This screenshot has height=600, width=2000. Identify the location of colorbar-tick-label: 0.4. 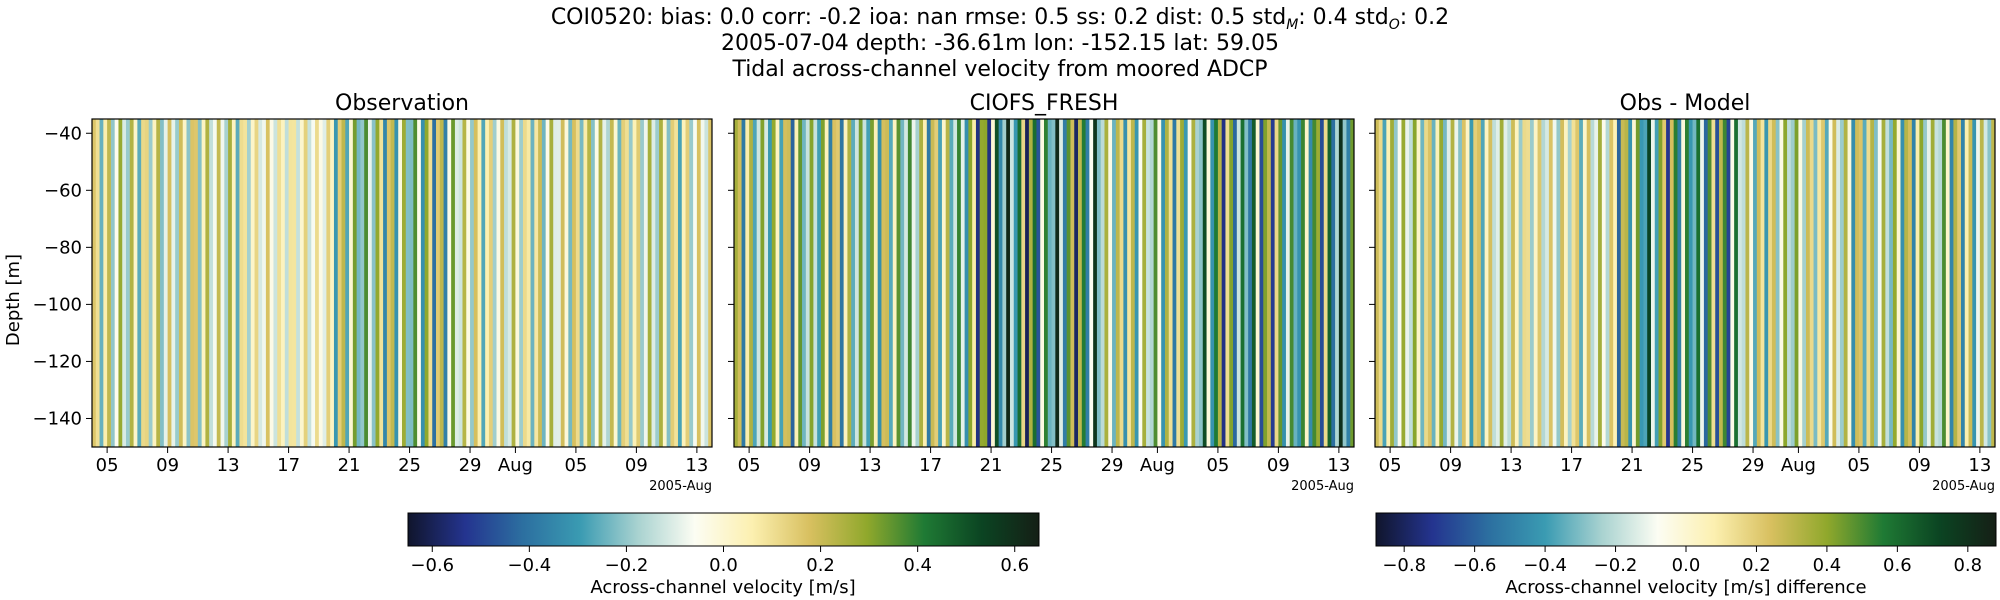
(1827, 565).